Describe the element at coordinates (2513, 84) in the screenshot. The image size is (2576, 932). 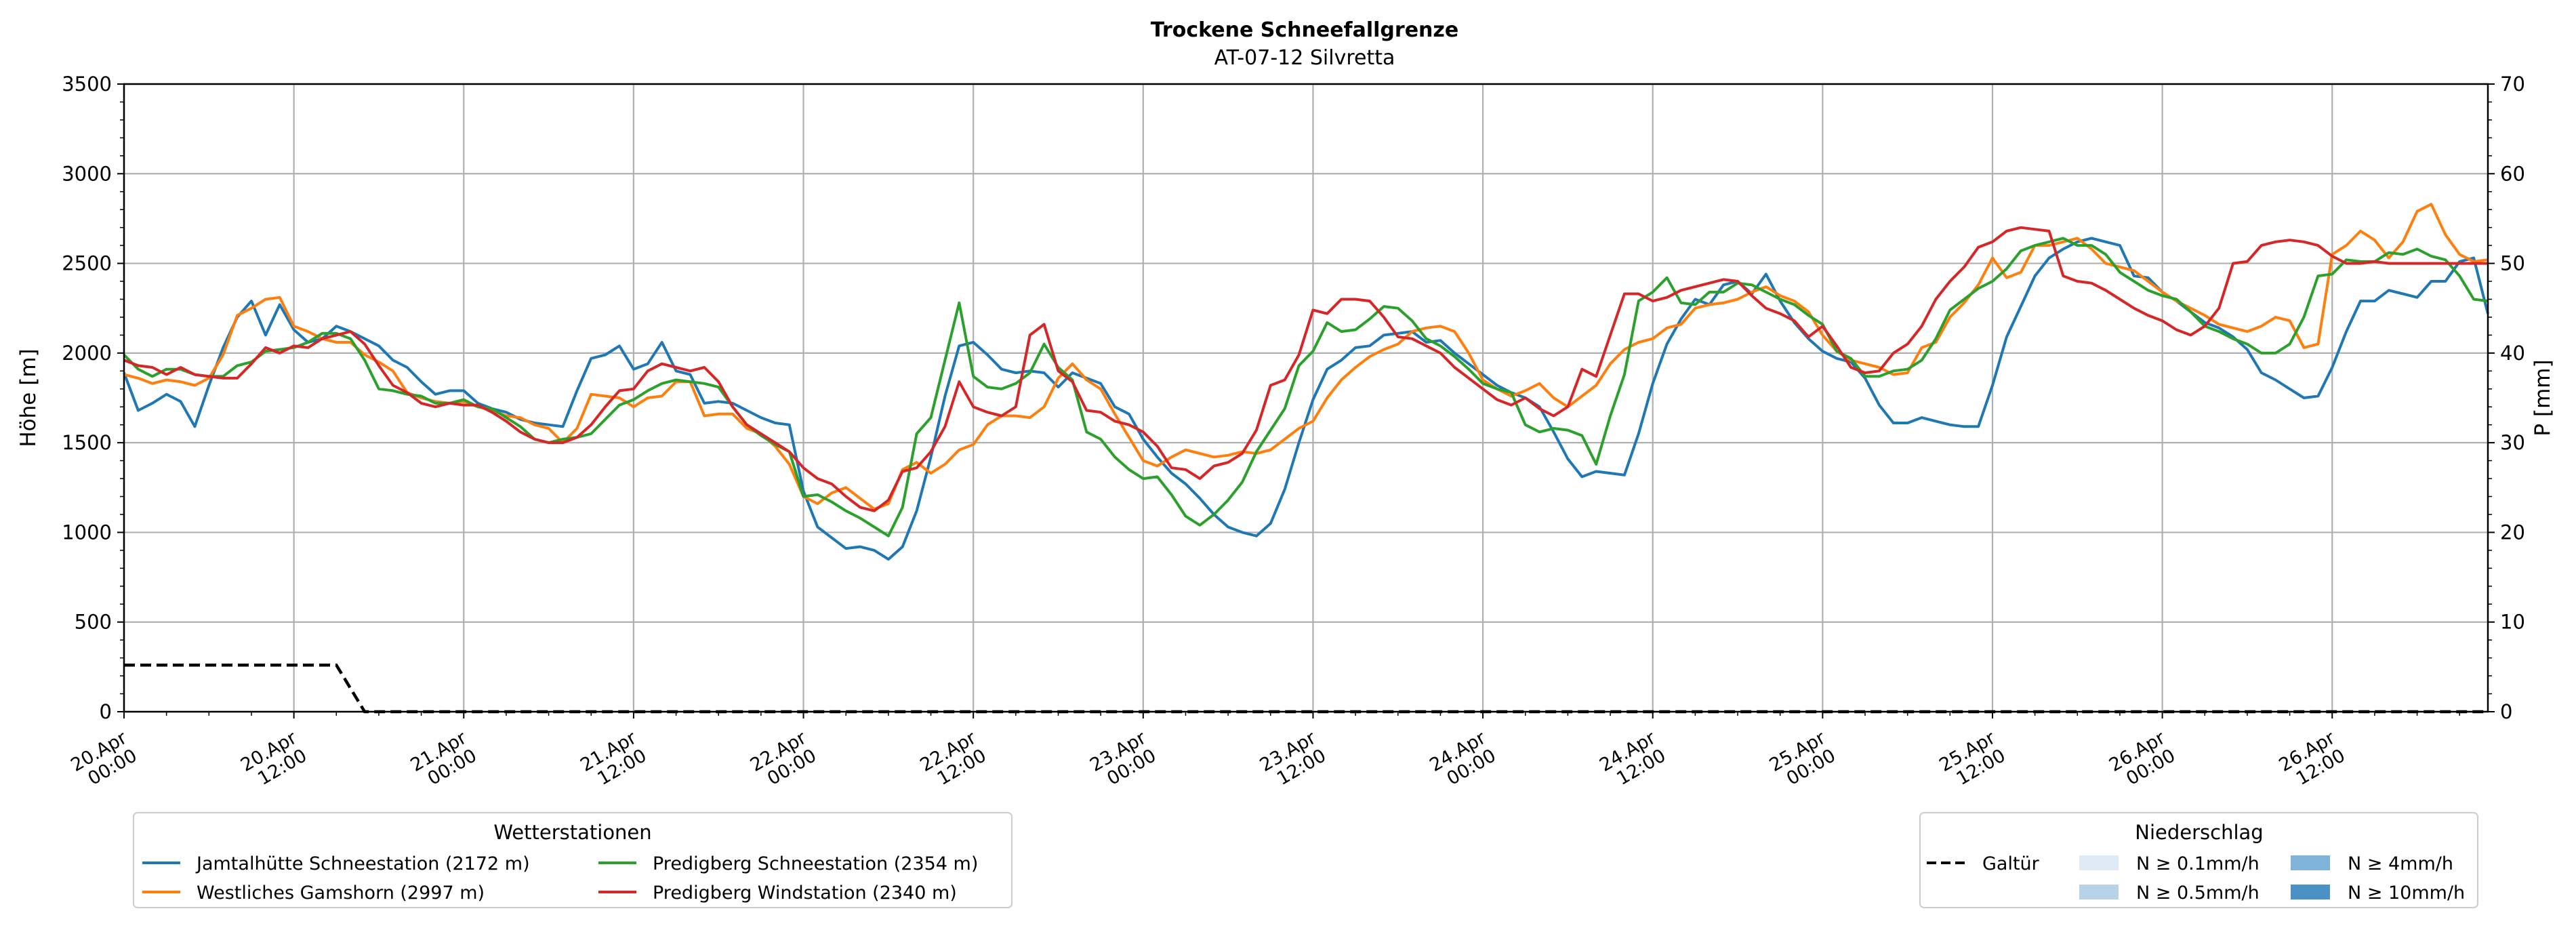
I see `y-right-tick-label: 70` at that location.